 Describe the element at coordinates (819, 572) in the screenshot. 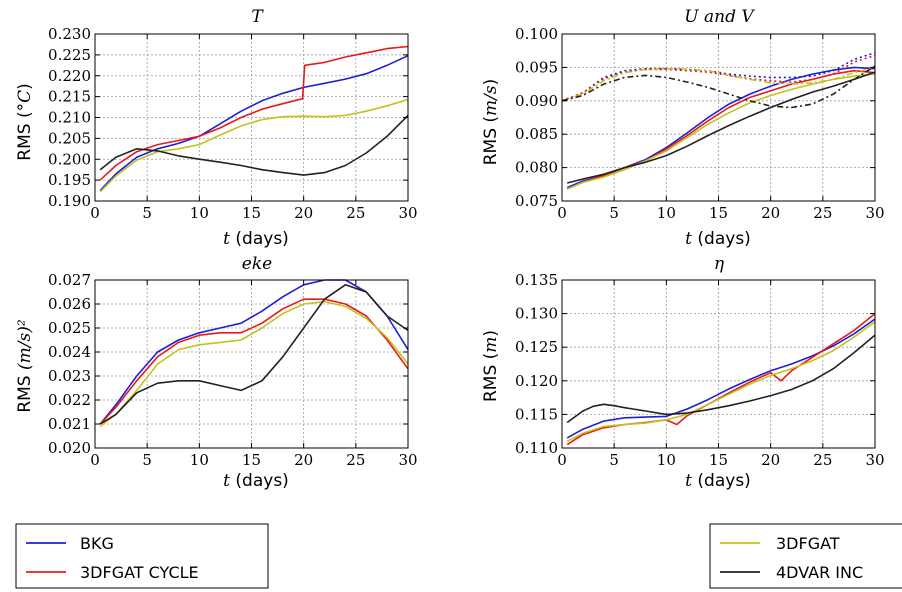

I see `legend-label-var: 4DVAR INC` at that location.